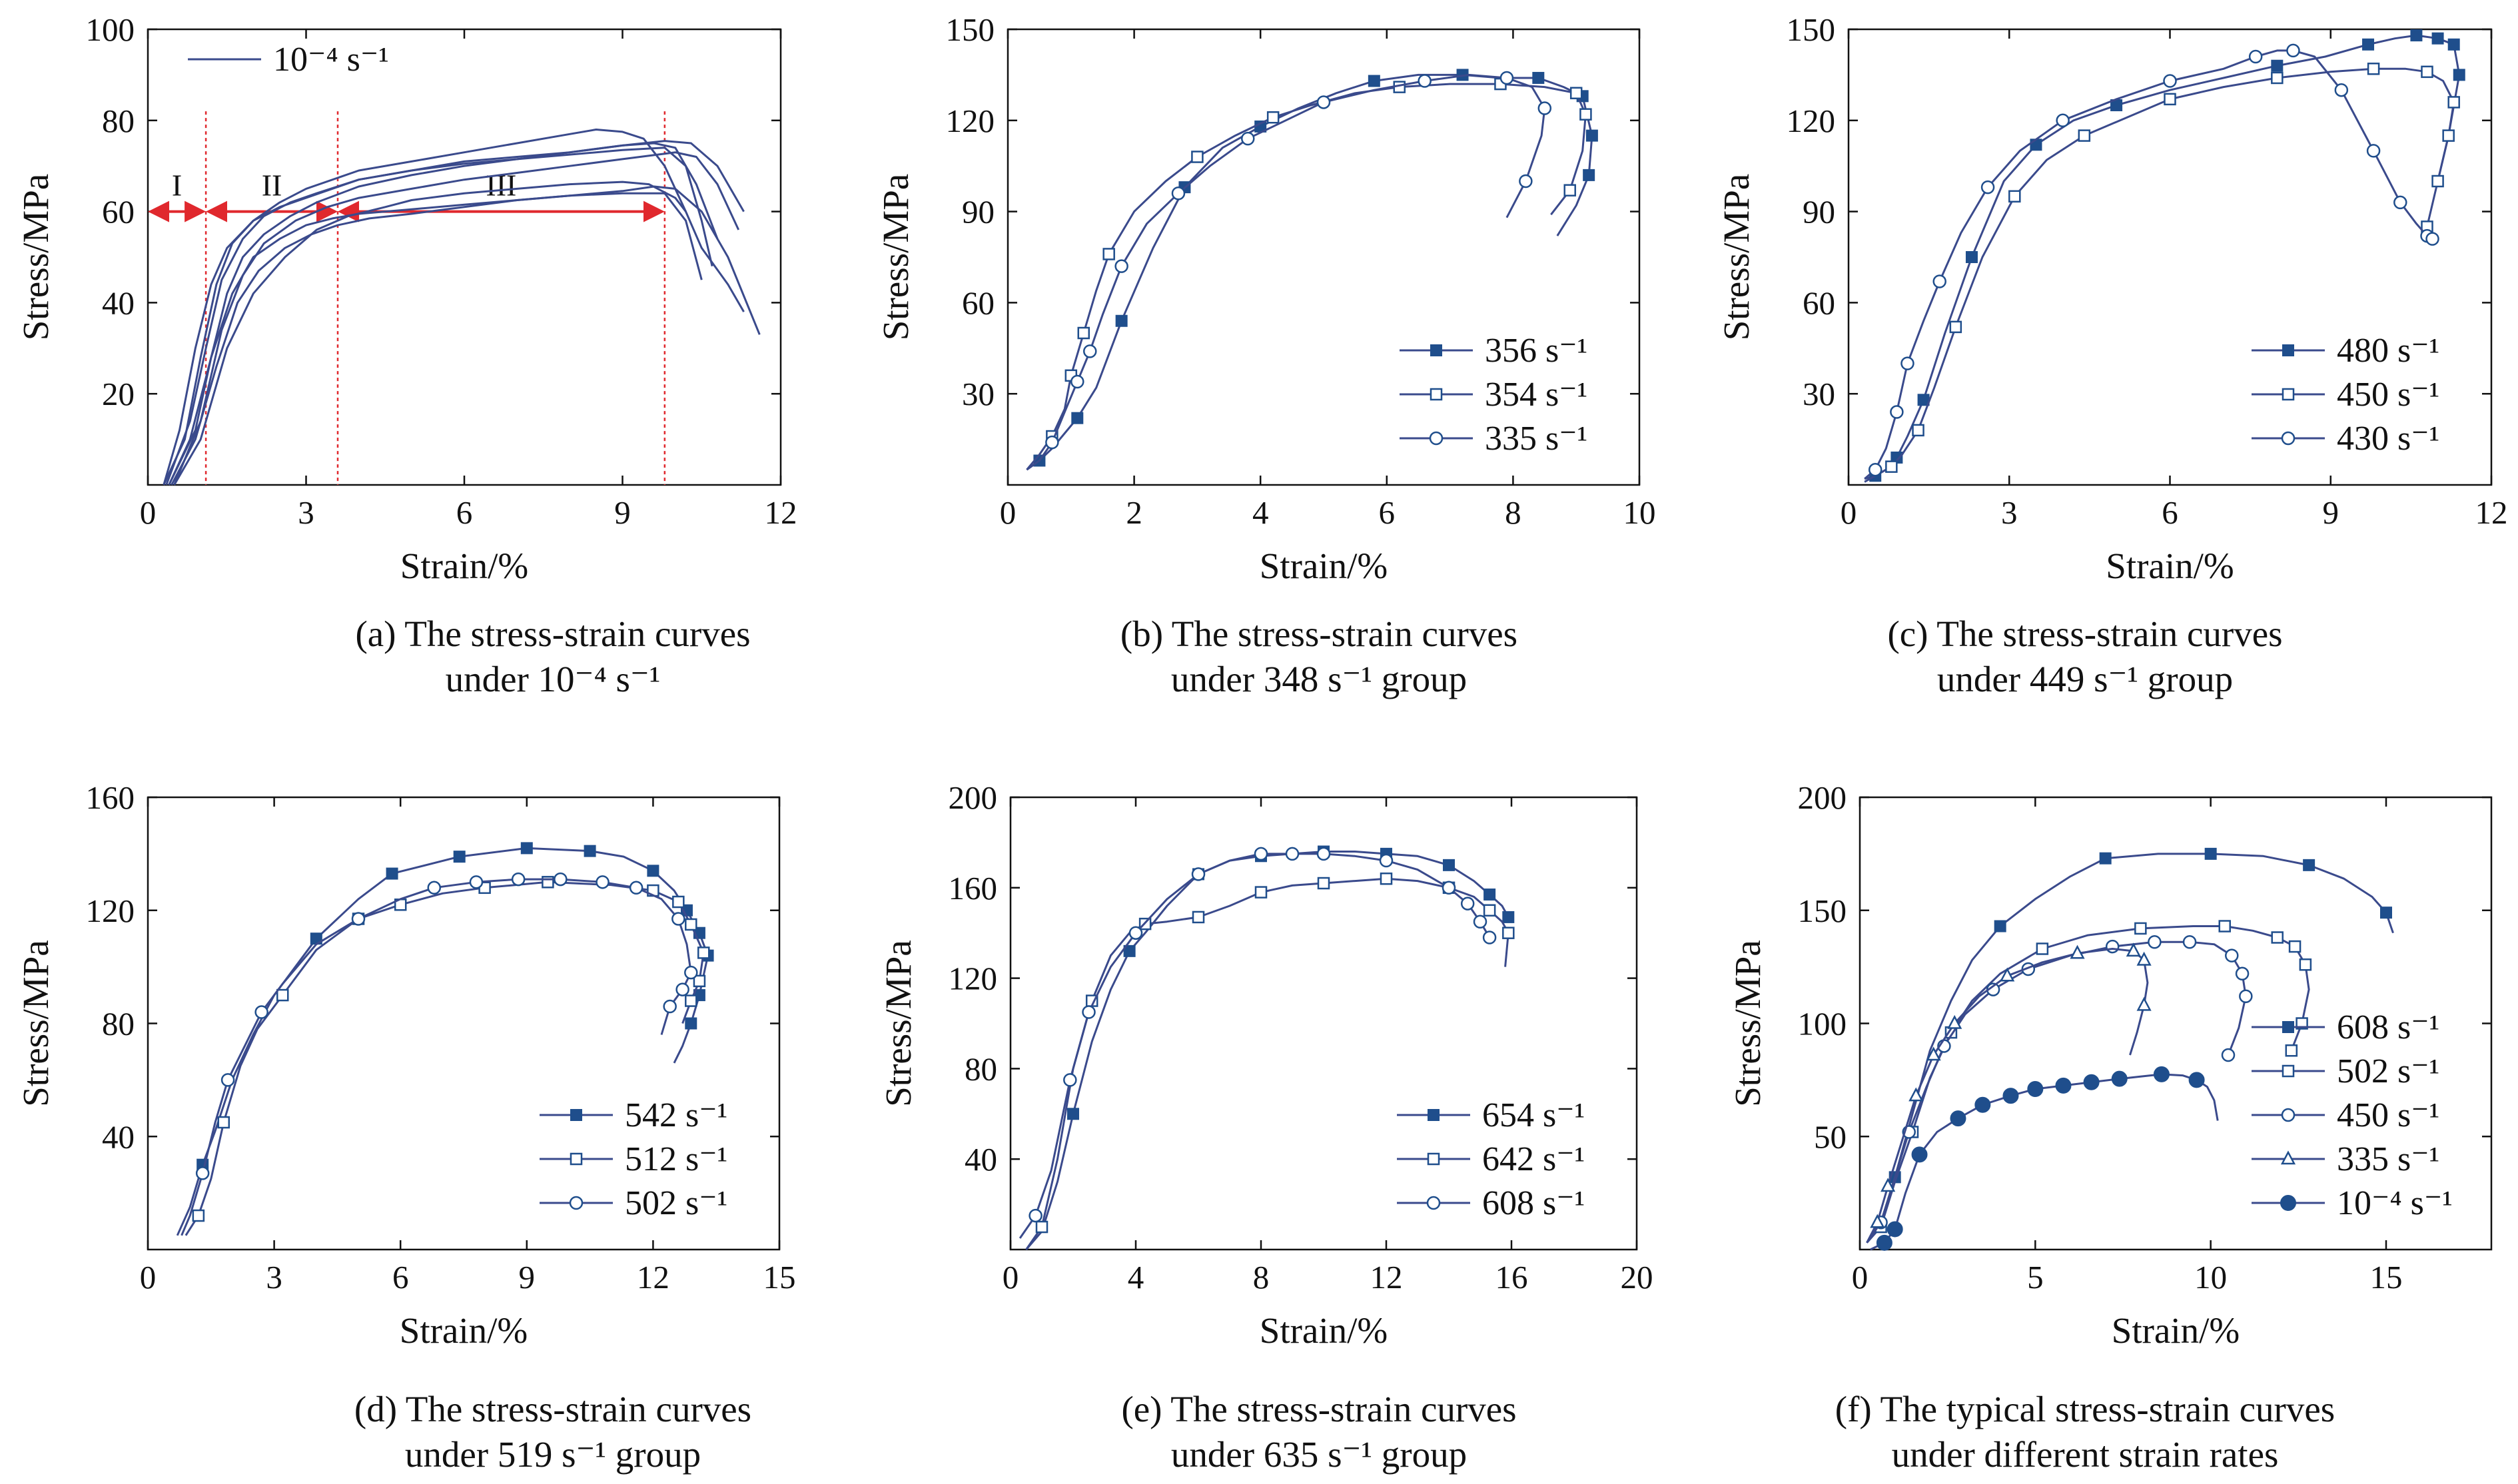 This screenshot has height=1484, width=2518. Describe the element at coordinates (2210, 1277) in the screenshot. I see `x-tick-label-f: 10` at that location.